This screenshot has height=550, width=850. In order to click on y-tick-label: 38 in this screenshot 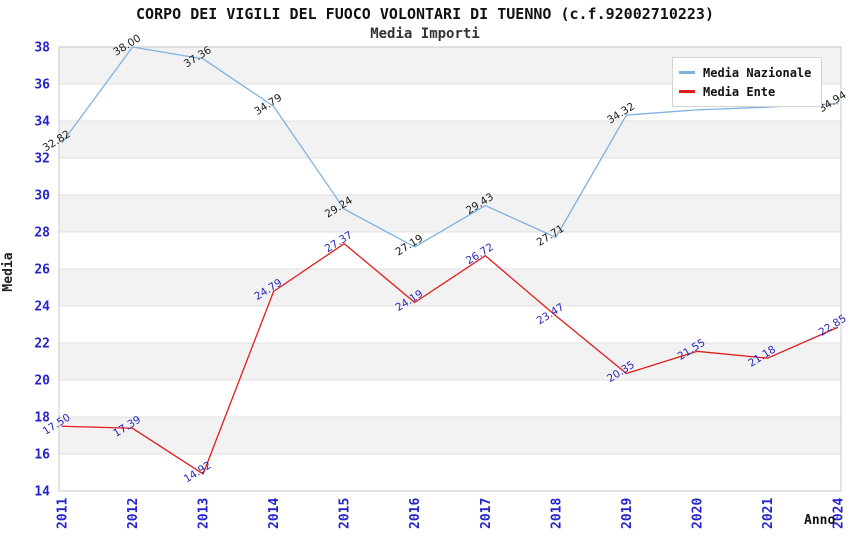, I will do `click(42, 48)`.